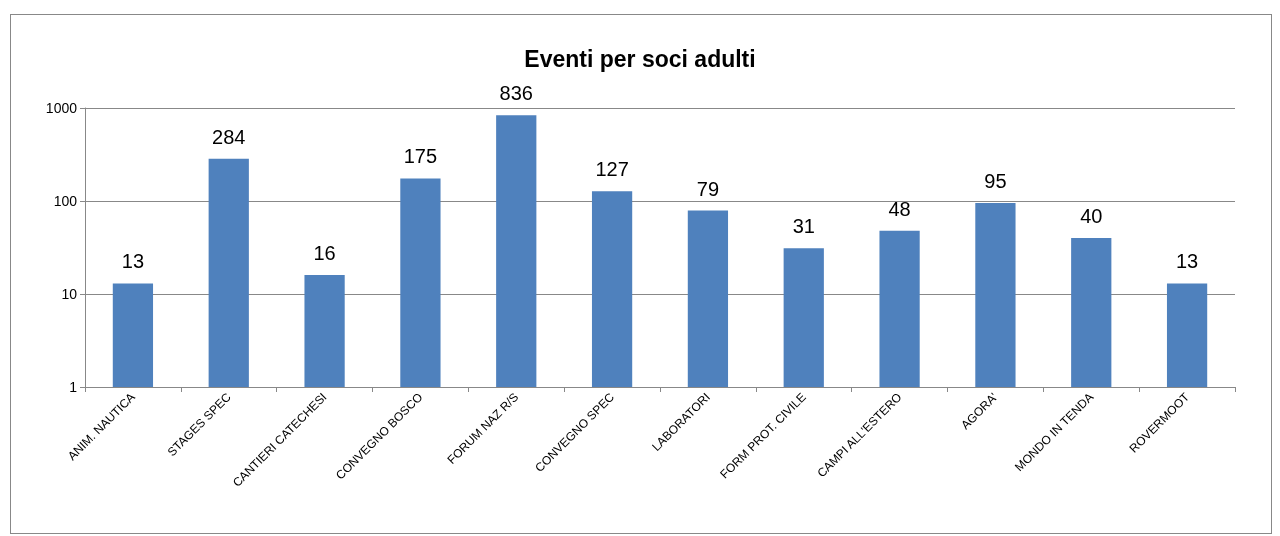  Describe the element at coordinates (69, 294) in the screenshot. I see `y-tick-label: 10` at that location.